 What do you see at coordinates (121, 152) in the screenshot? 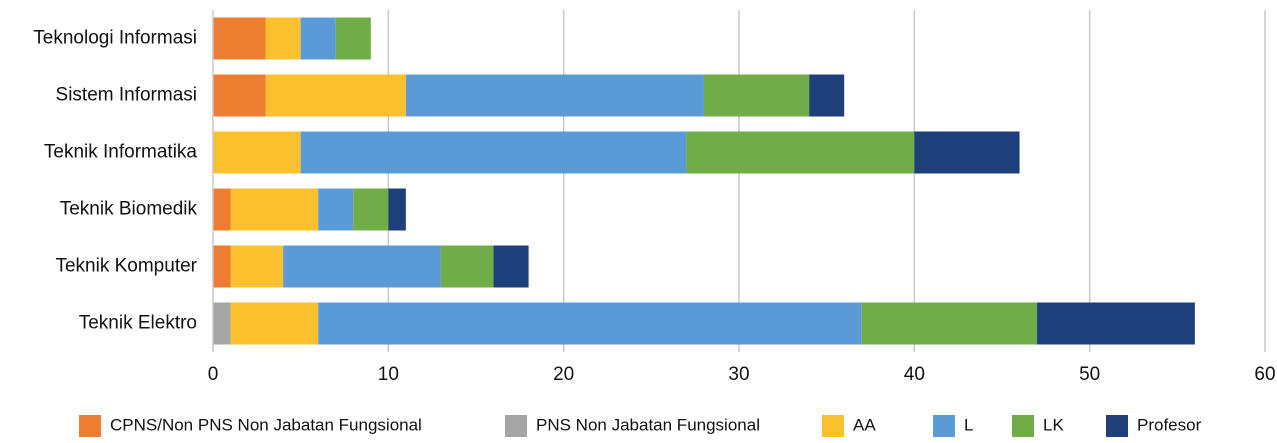
I see `category-label: Teknik Informatika` at bounding box center [121, 152].